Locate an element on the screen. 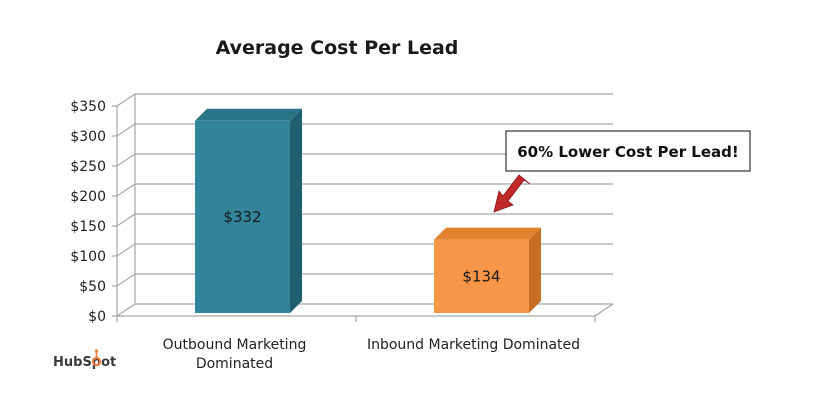 The height and width of the screenshot is (415, 818). callout-box is located at coordinates (628, 151).